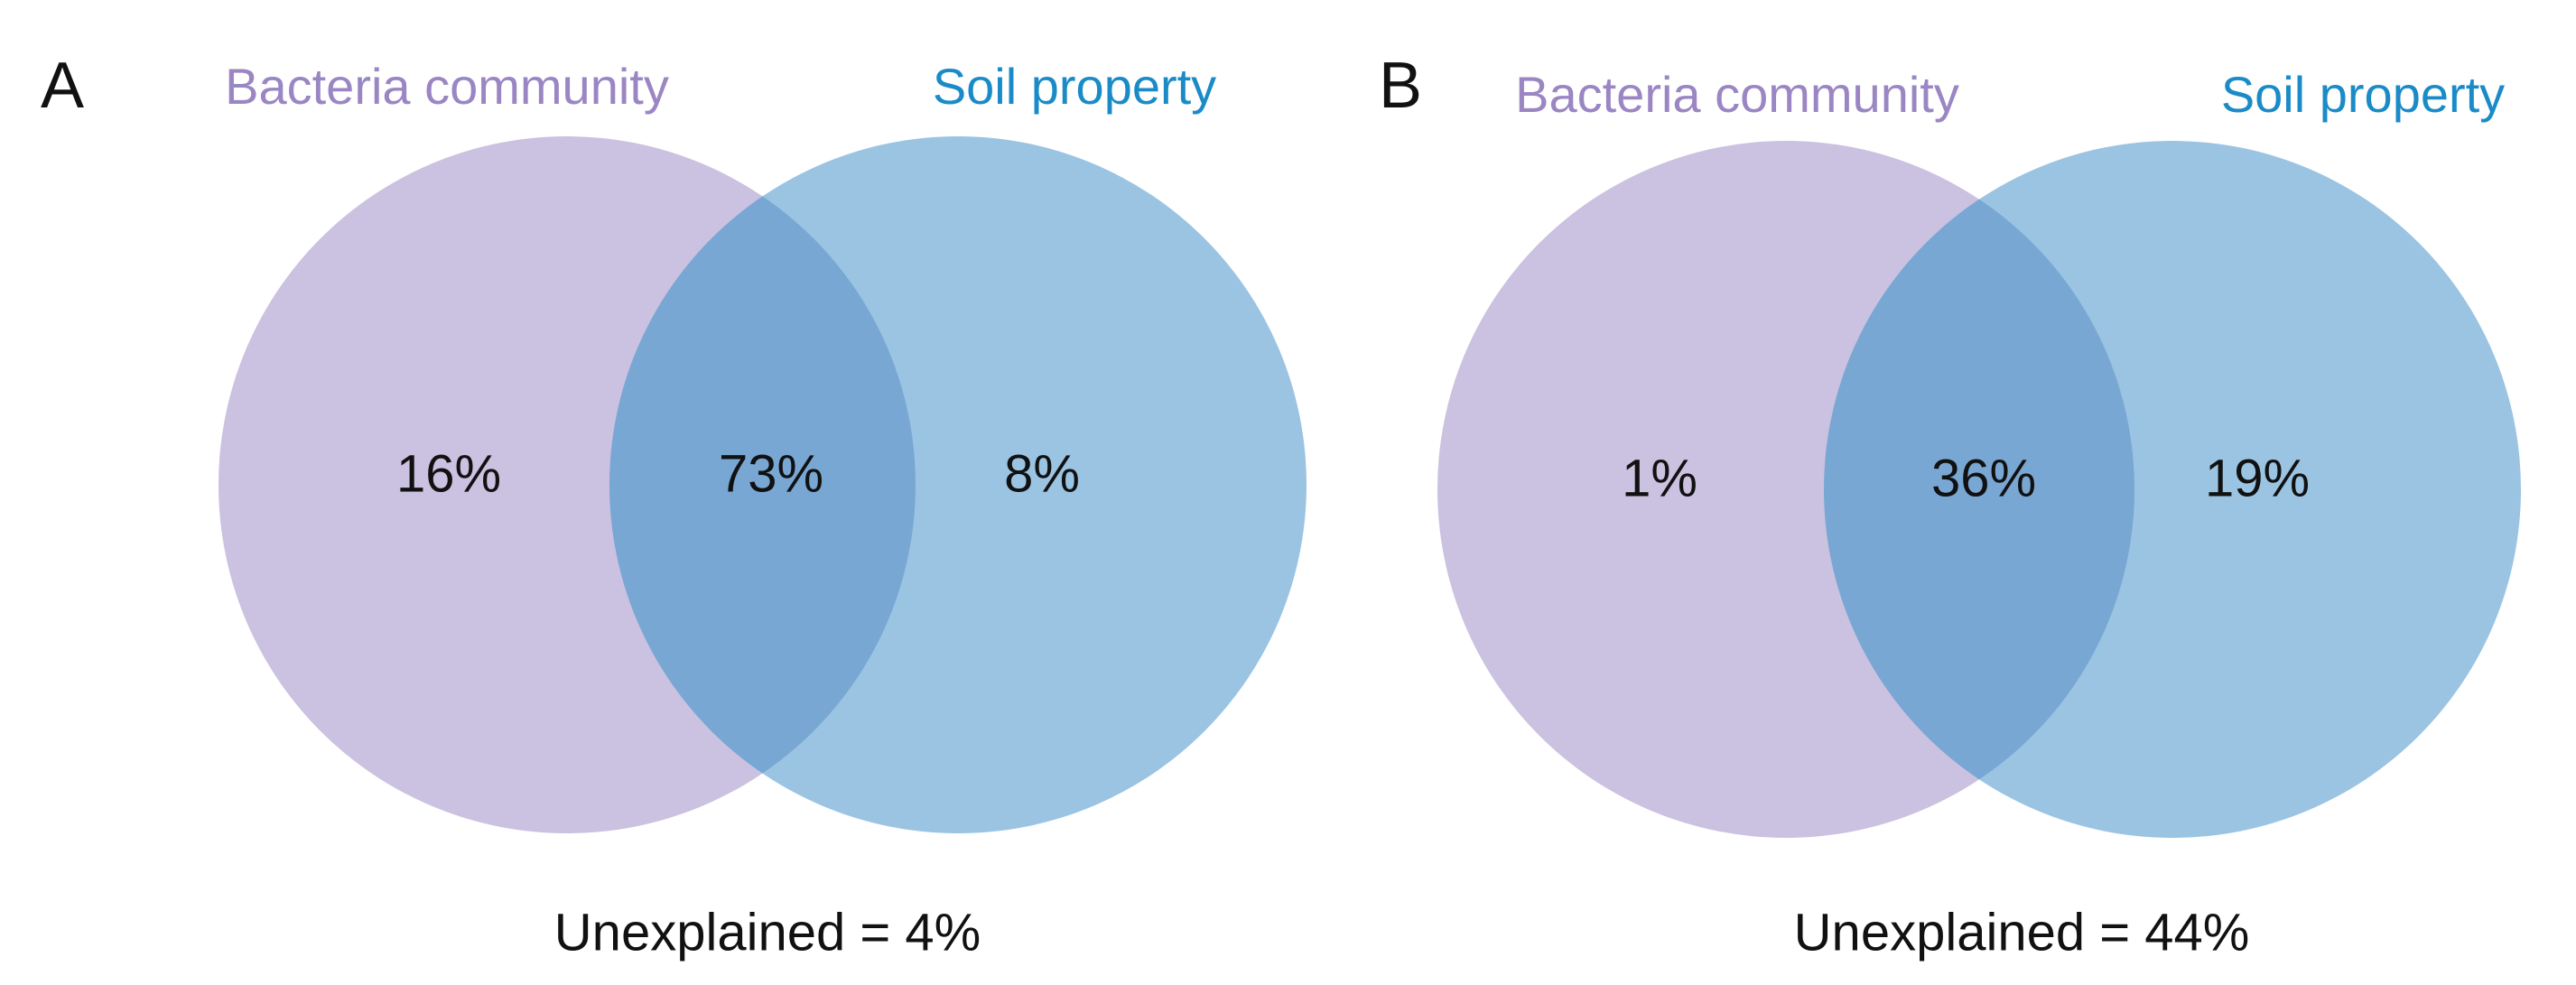  What do you see at coordinates (1400, 86) in the screenshot?
I see `panel-label: B` at bounding box center [1400, 86].